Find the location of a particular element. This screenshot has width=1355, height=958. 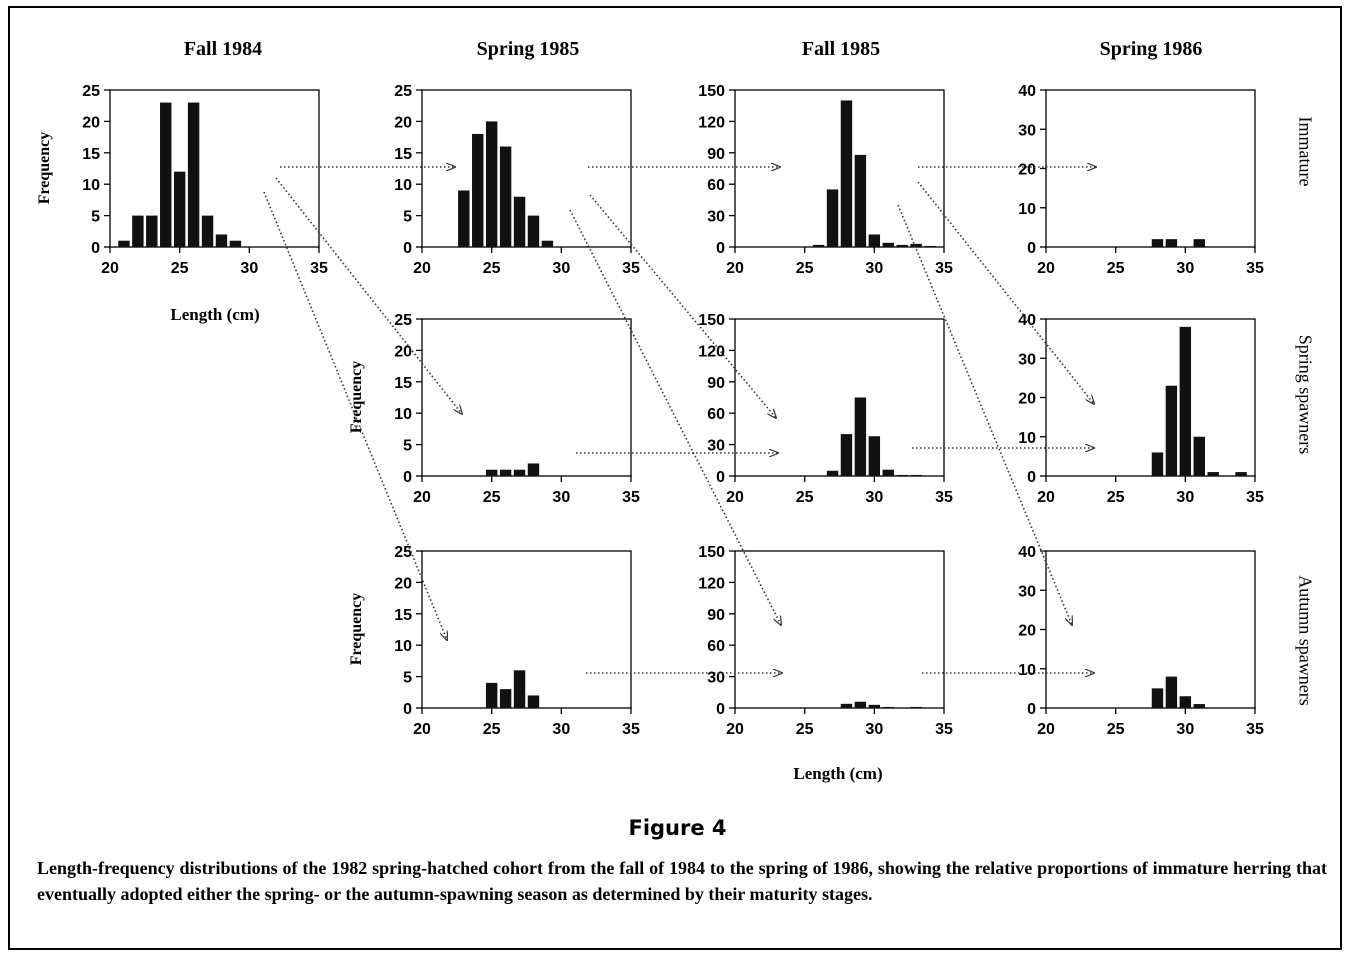

y-tick-label: 30 is located at coordinates (716, 446).